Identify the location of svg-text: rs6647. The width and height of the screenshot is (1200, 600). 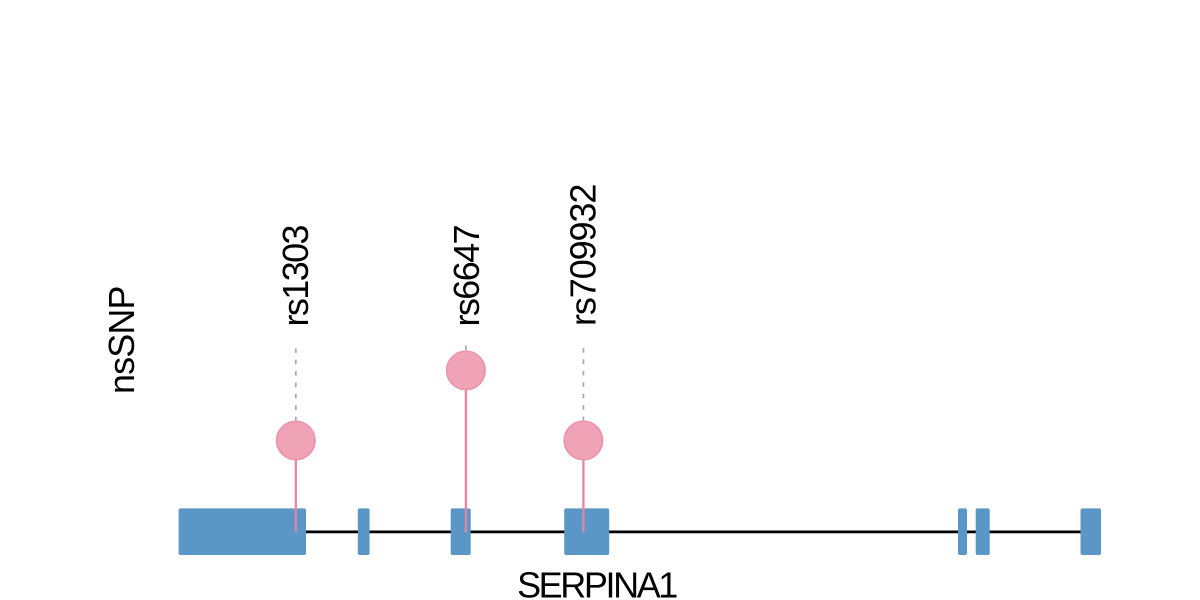
(466, 275).